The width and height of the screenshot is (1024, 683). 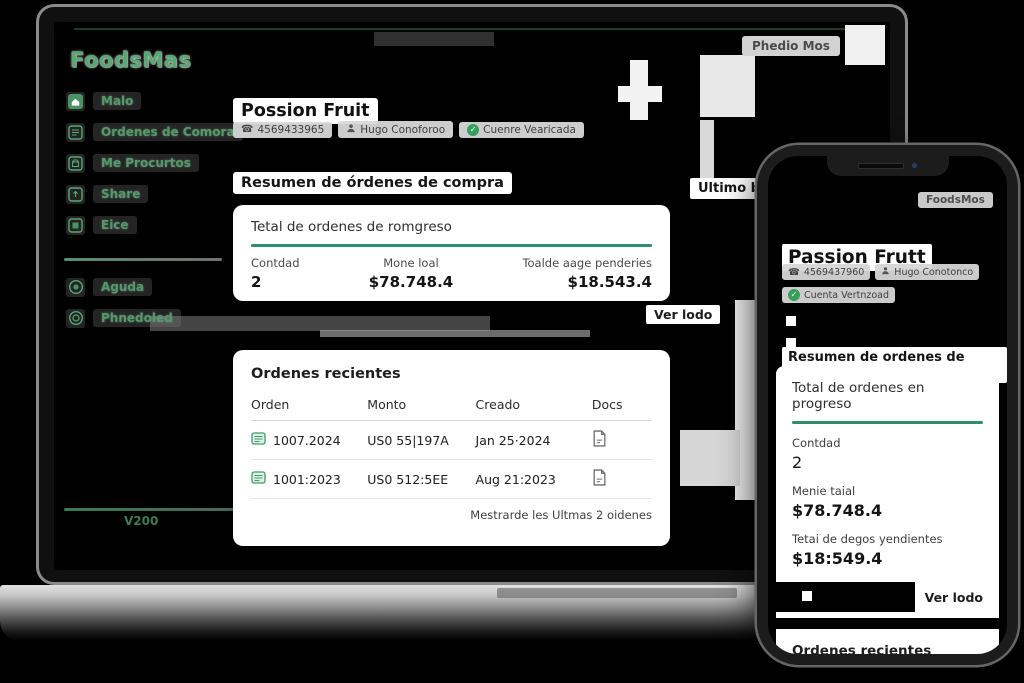 What do you see at coordinates (529, 129) in the screenshot?
I see `verified-label: Cuenre Vearicada` at bounding box center [529, 129].